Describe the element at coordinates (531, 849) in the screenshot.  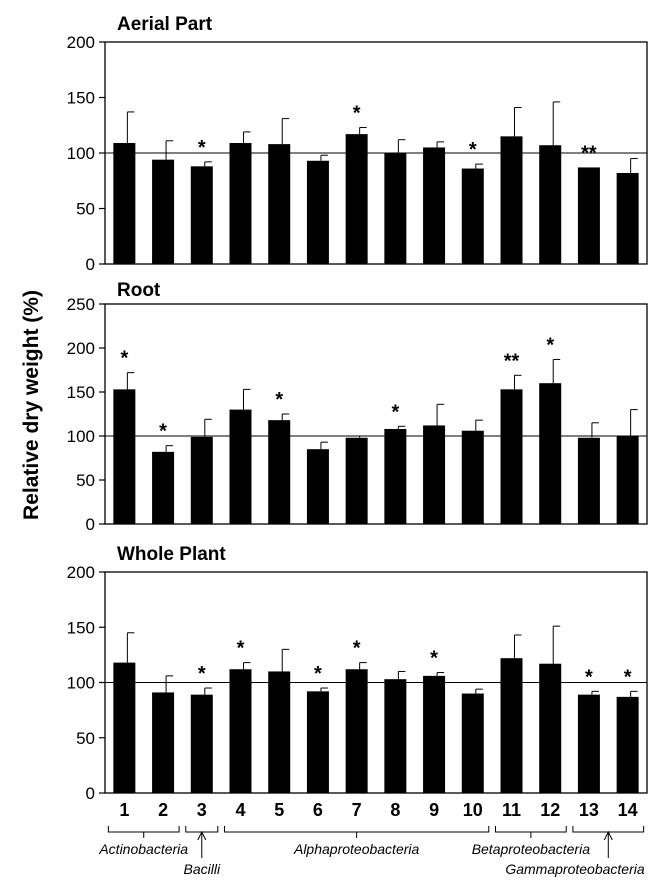
I see `group-label: Betaproteobacteria` at that location.